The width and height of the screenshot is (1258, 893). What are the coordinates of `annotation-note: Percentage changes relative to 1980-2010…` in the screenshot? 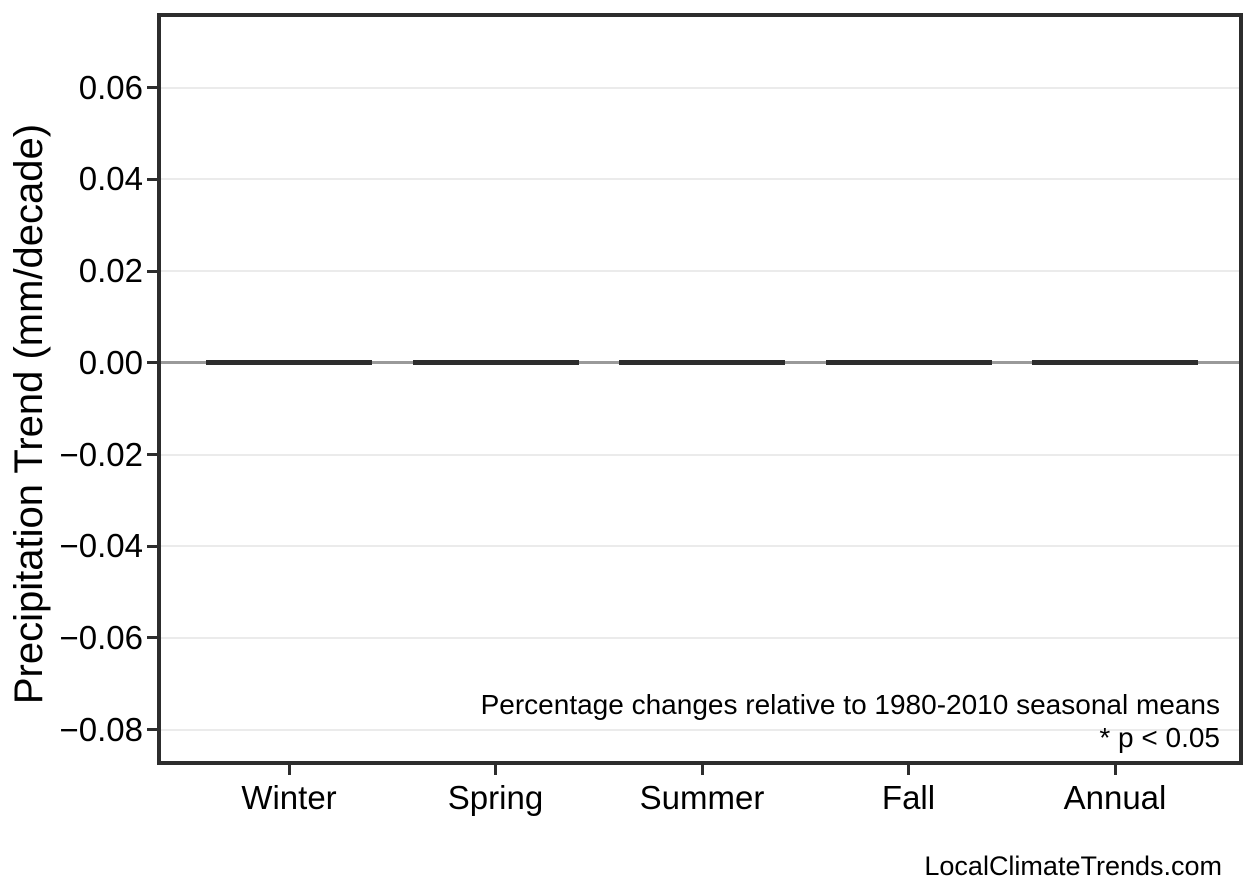 It's located at (850, 704).